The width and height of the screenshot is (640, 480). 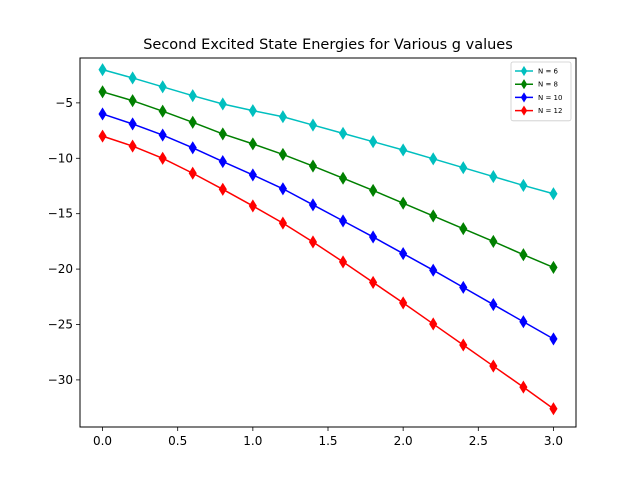 What do you see at coordinates (550, 111) in the screenshot?
I see `legend-label: N = 12` at bounding box center [550, 111].